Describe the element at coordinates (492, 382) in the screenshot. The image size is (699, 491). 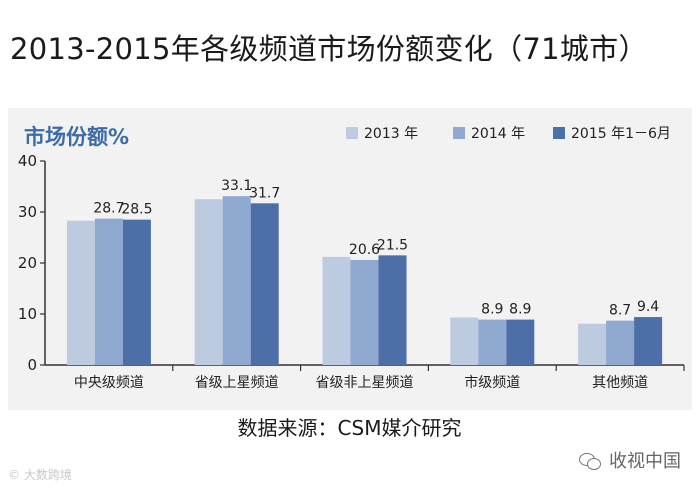
I see `x-tick-label: 市级频道` at that location.